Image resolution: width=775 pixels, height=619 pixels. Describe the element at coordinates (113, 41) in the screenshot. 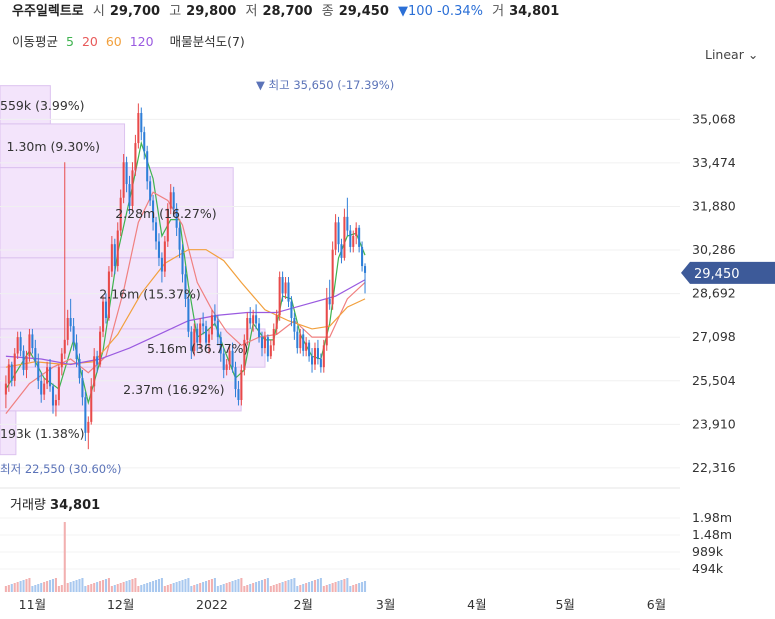

I see `ma60-period: 60` at that location.